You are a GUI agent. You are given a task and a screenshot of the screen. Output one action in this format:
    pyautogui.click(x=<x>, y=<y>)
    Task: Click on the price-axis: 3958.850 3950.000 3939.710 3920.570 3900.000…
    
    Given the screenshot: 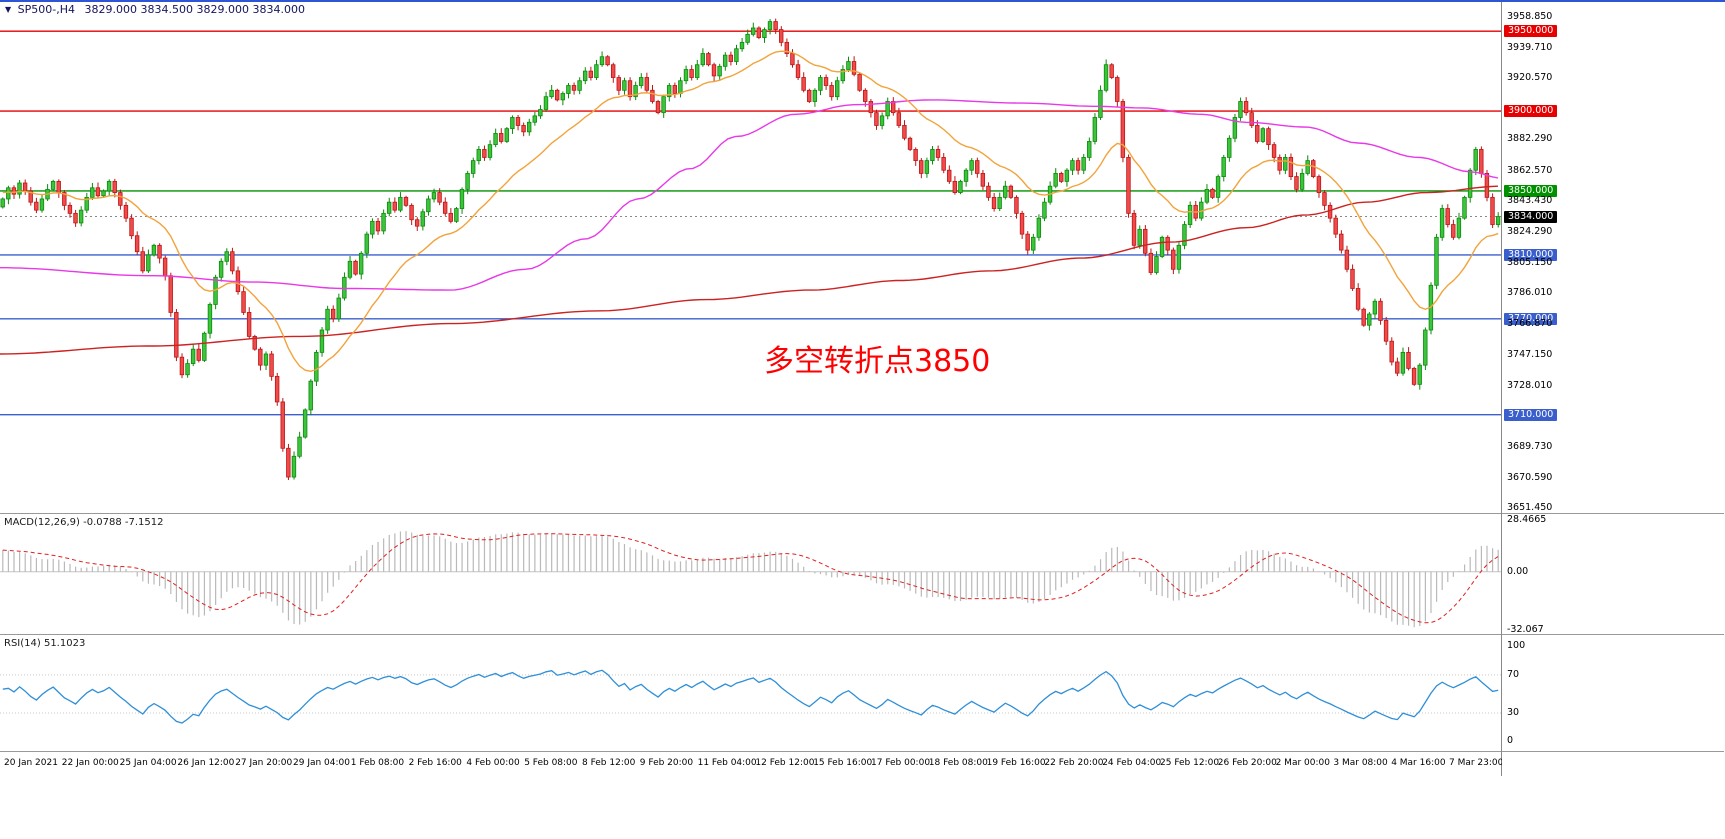 What is the action you would take?
    pyautogui.click(x=1613, y=388)
    